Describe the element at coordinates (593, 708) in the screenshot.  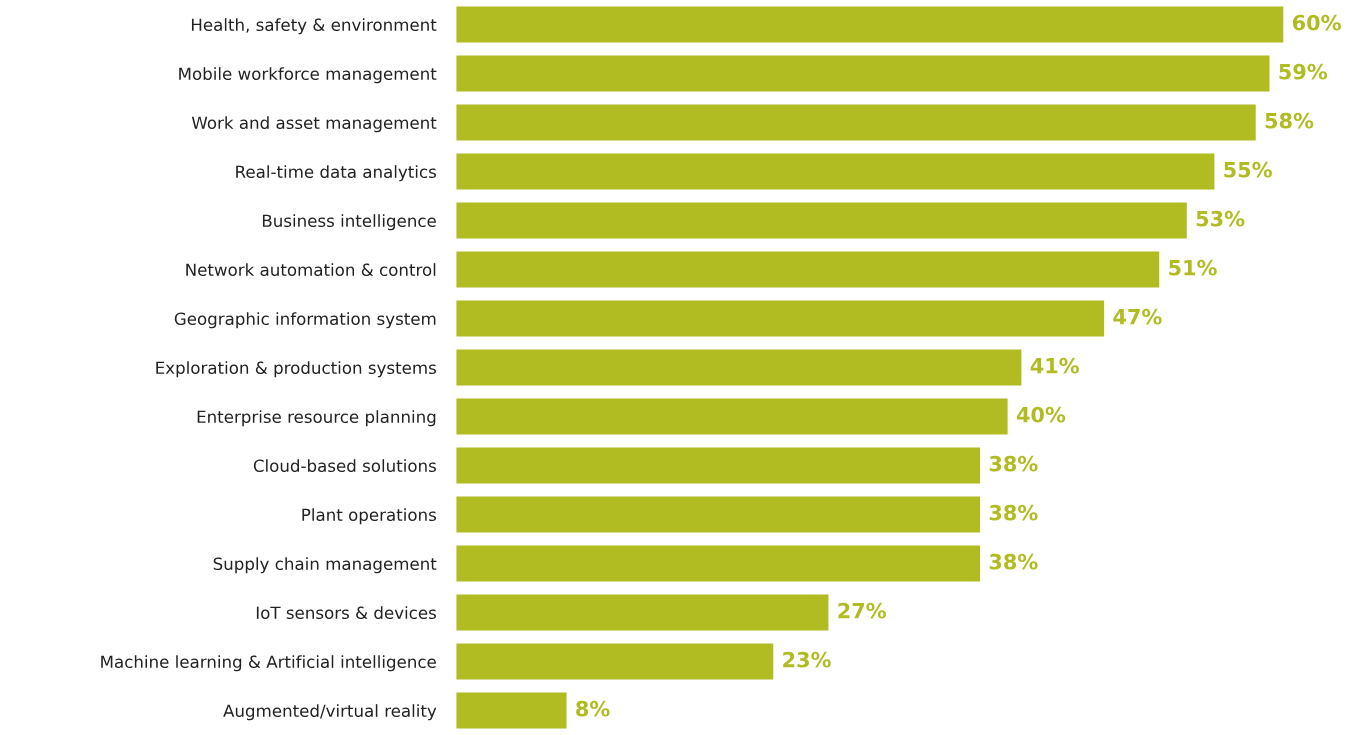
I see `data-label: 8%` at that location.